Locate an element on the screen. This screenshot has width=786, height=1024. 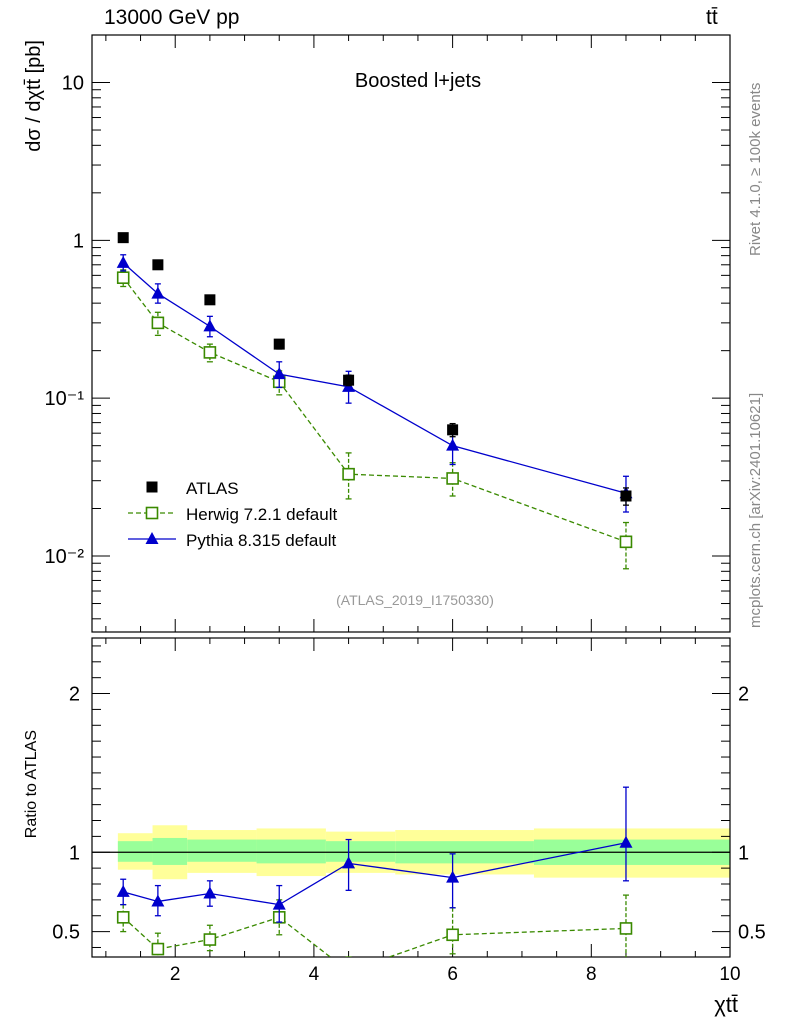
herwig-ratio-series is located at coordinates (374, 935).